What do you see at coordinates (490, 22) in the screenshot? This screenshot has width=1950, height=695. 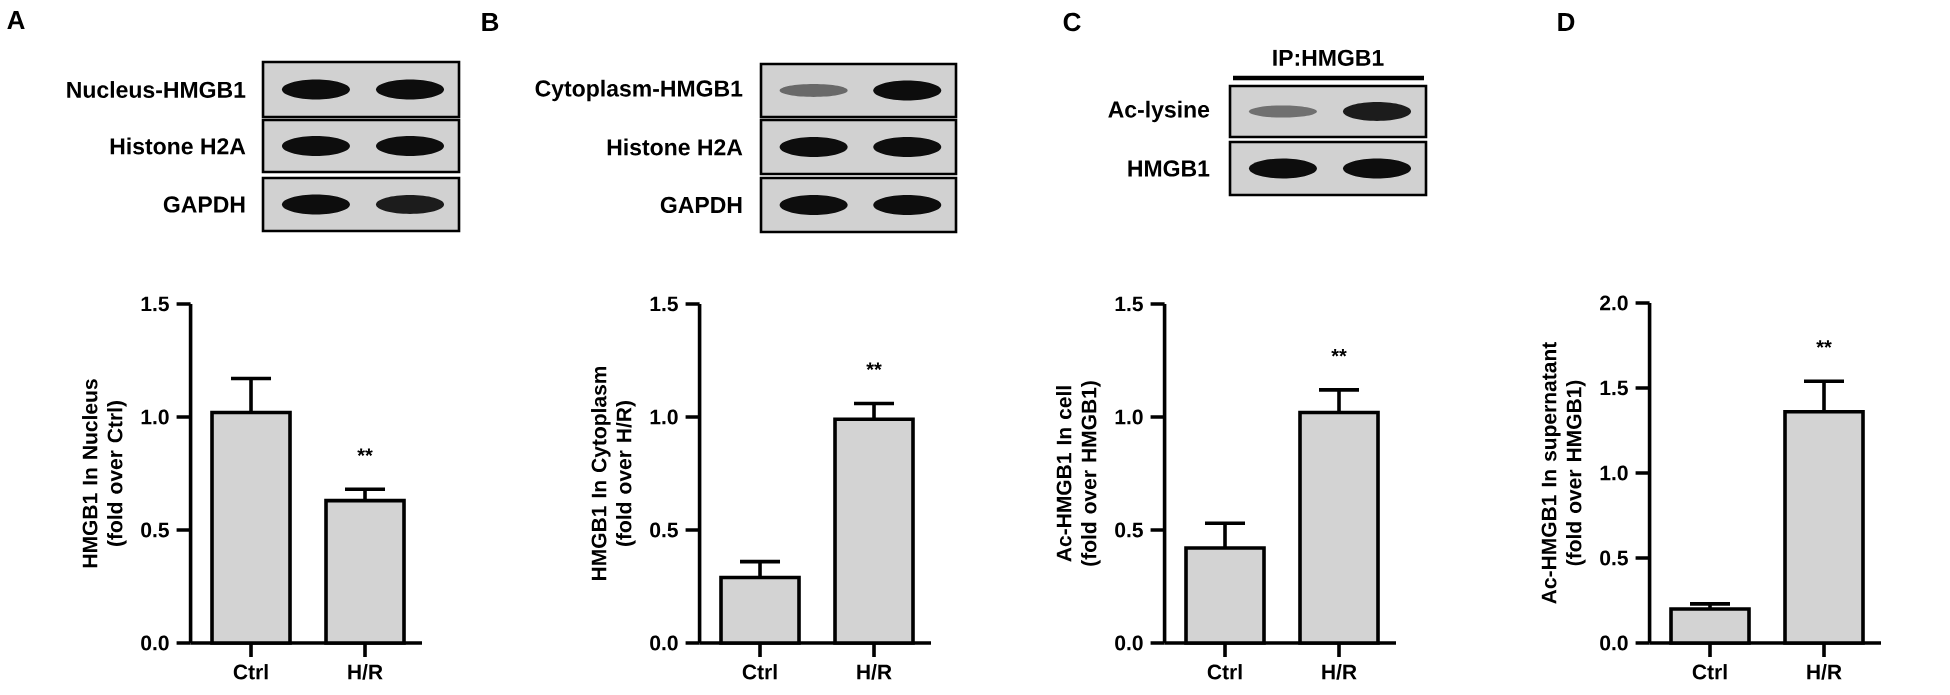 I see `text: B` at bounding box center [490, 22].